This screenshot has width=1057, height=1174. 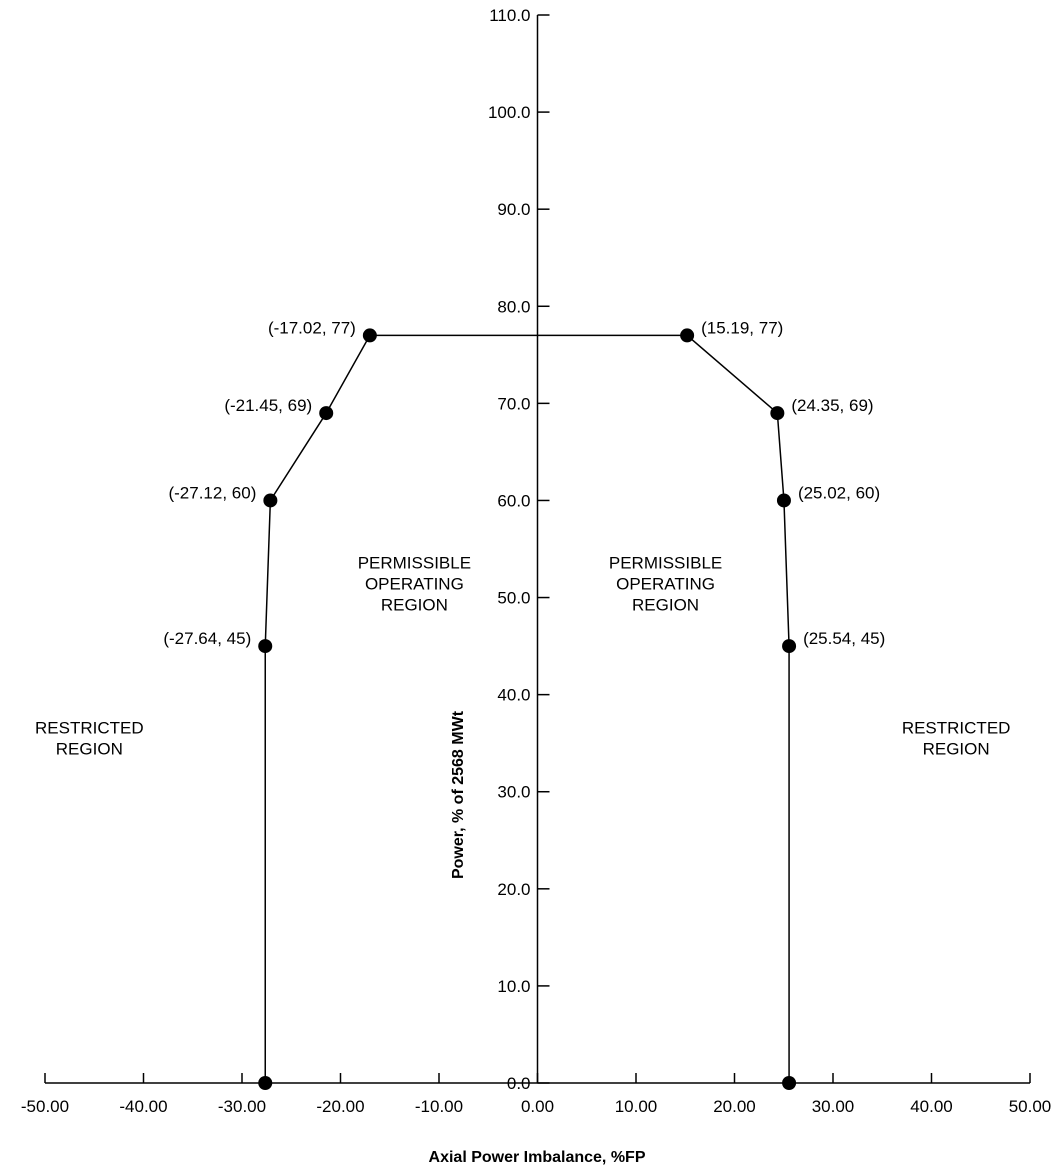 I want to click on x-tick-label: 0.00, so click(x=537, y=1106).